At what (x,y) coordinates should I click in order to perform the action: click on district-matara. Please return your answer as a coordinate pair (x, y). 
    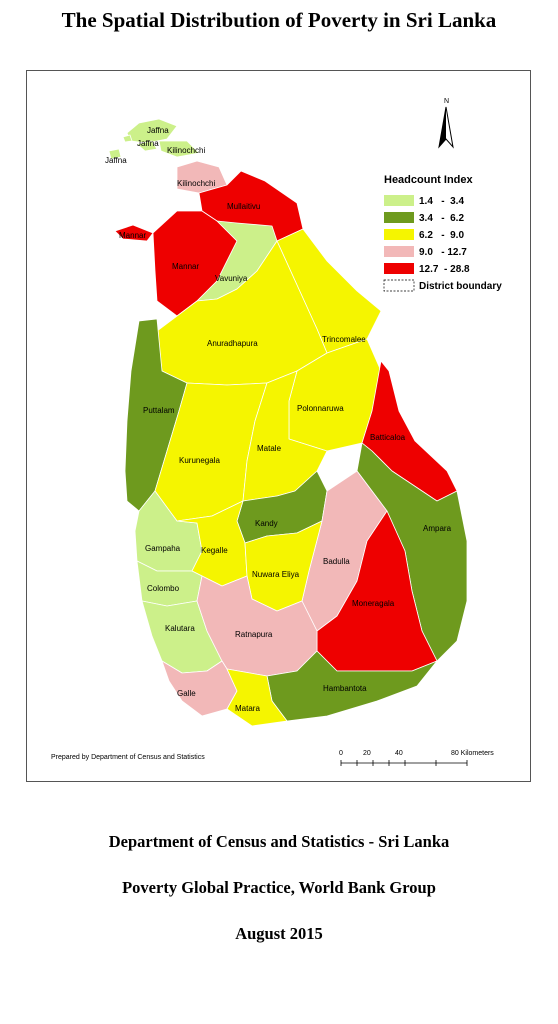
    Looking at the image, I should click on (257, 697).